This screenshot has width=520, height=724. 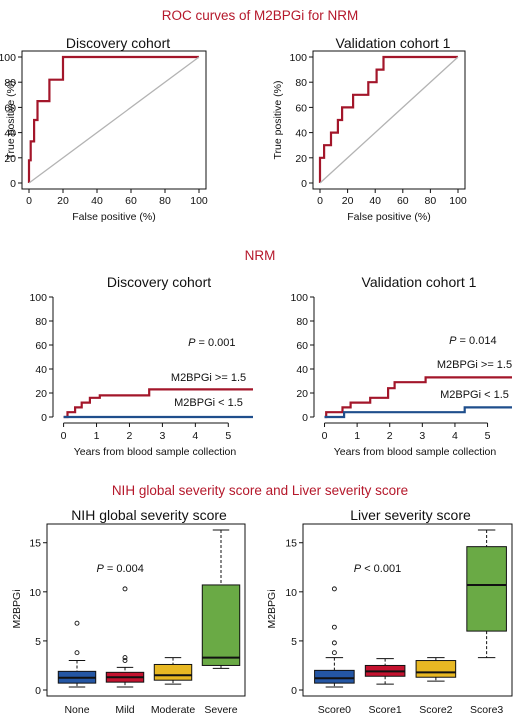 I want to click on category-label: Score2, so click(x=435, y=710).